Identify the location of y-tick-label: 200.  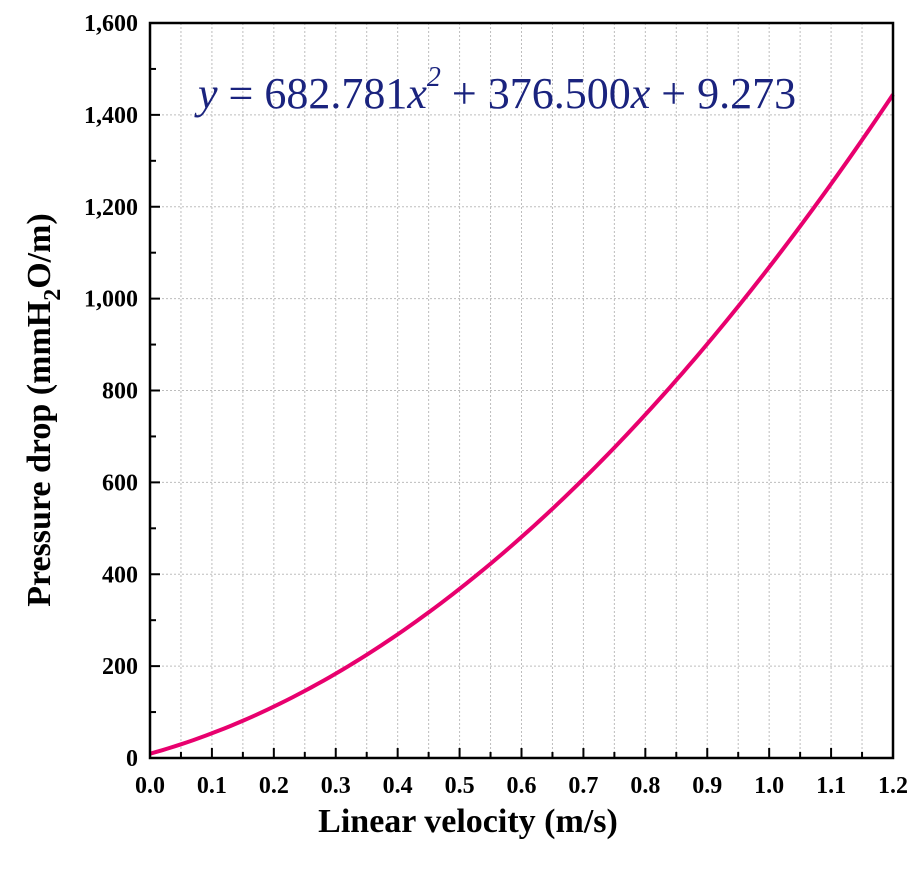
(120, 667).